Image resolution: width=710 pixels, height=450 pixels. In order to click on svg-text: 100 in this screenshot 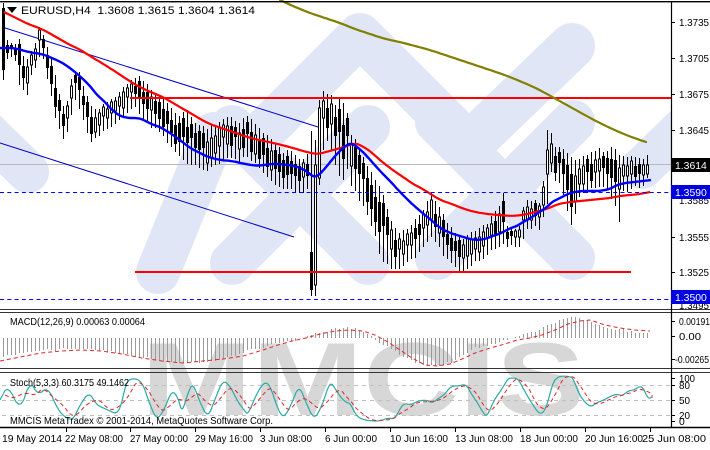, I will do `click(687, 379)`.